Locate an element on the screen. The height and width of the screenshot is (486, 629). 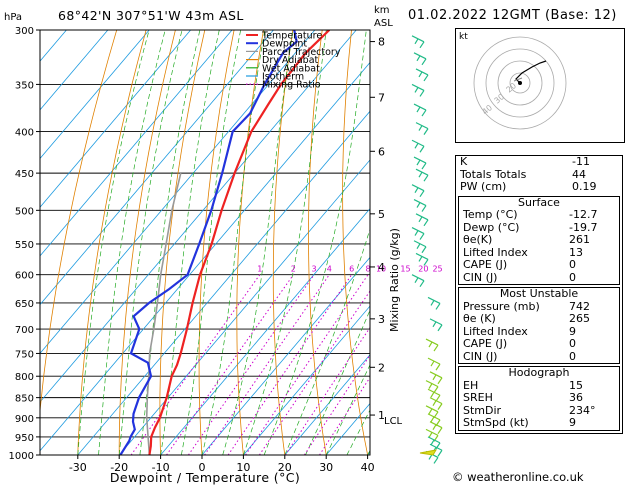
legend-entry: Wet Adiabat is located at coordinates (291, 68).